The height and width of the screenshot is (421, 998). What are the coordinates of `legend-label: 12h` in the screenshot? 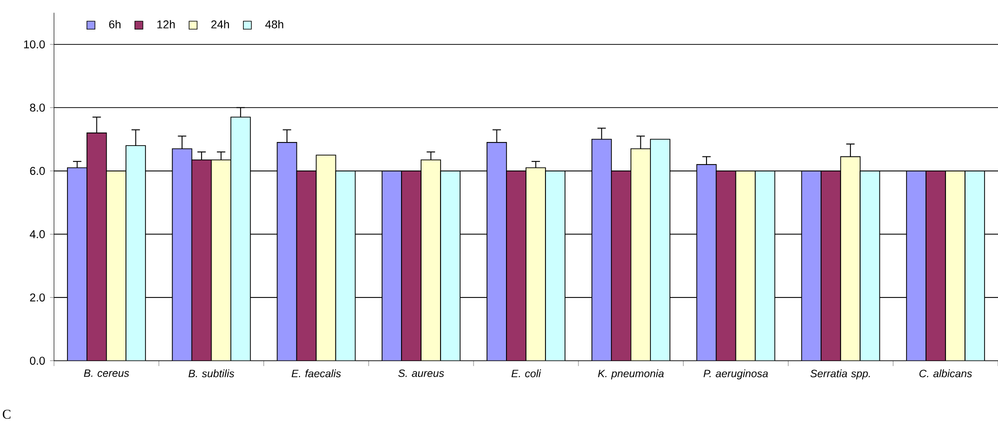 It's located at (166, 24).